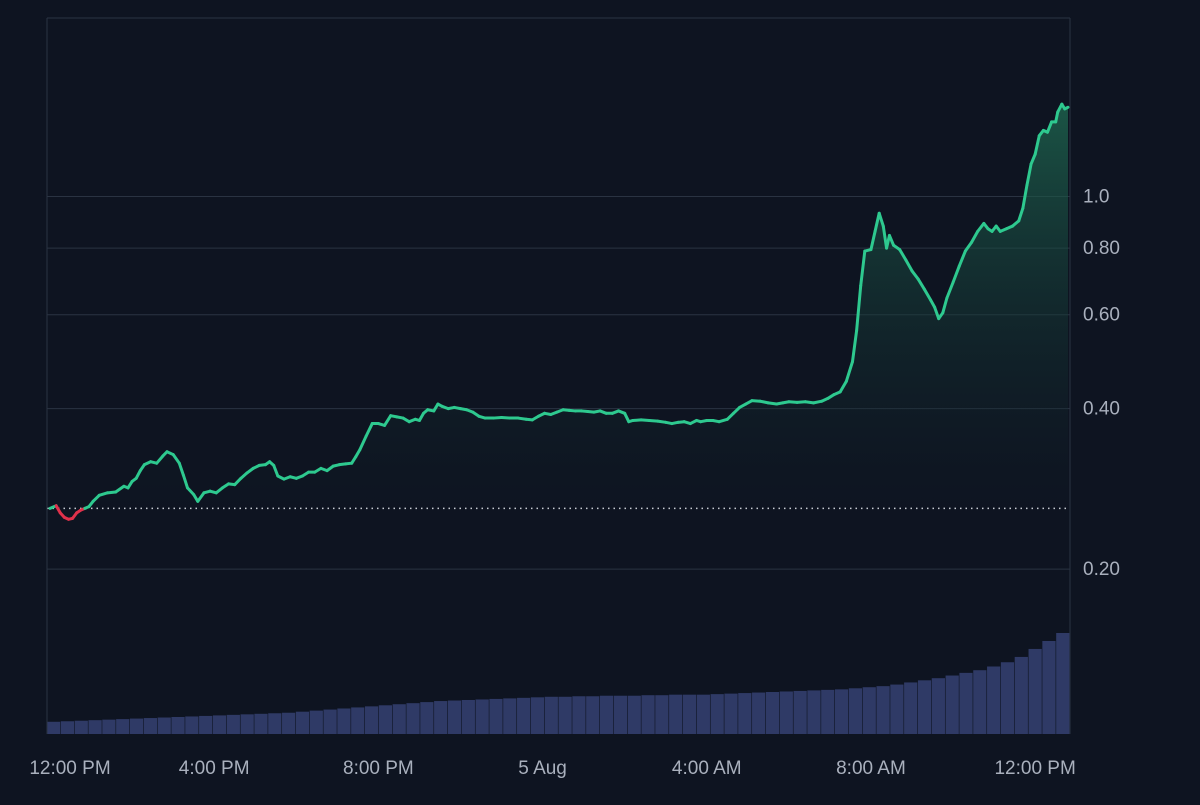 This screenshot has width=1200, height=805. I want to click on x-tick-label: 4:00 PM, so click(214, 768).